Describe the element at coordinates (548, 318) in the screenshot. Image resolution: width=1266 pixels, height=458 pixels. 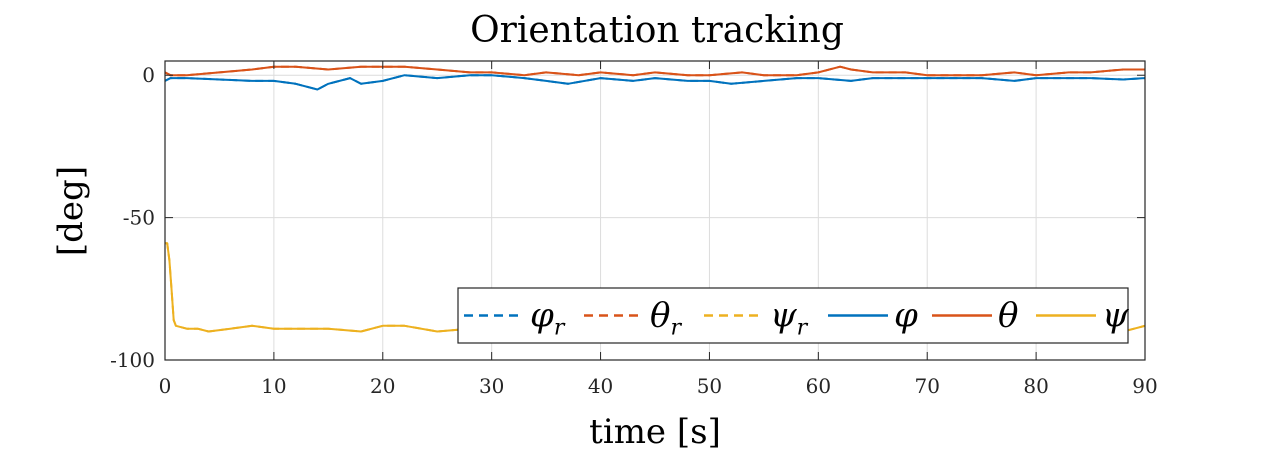
I see `legend-label-0: φr` at that location.